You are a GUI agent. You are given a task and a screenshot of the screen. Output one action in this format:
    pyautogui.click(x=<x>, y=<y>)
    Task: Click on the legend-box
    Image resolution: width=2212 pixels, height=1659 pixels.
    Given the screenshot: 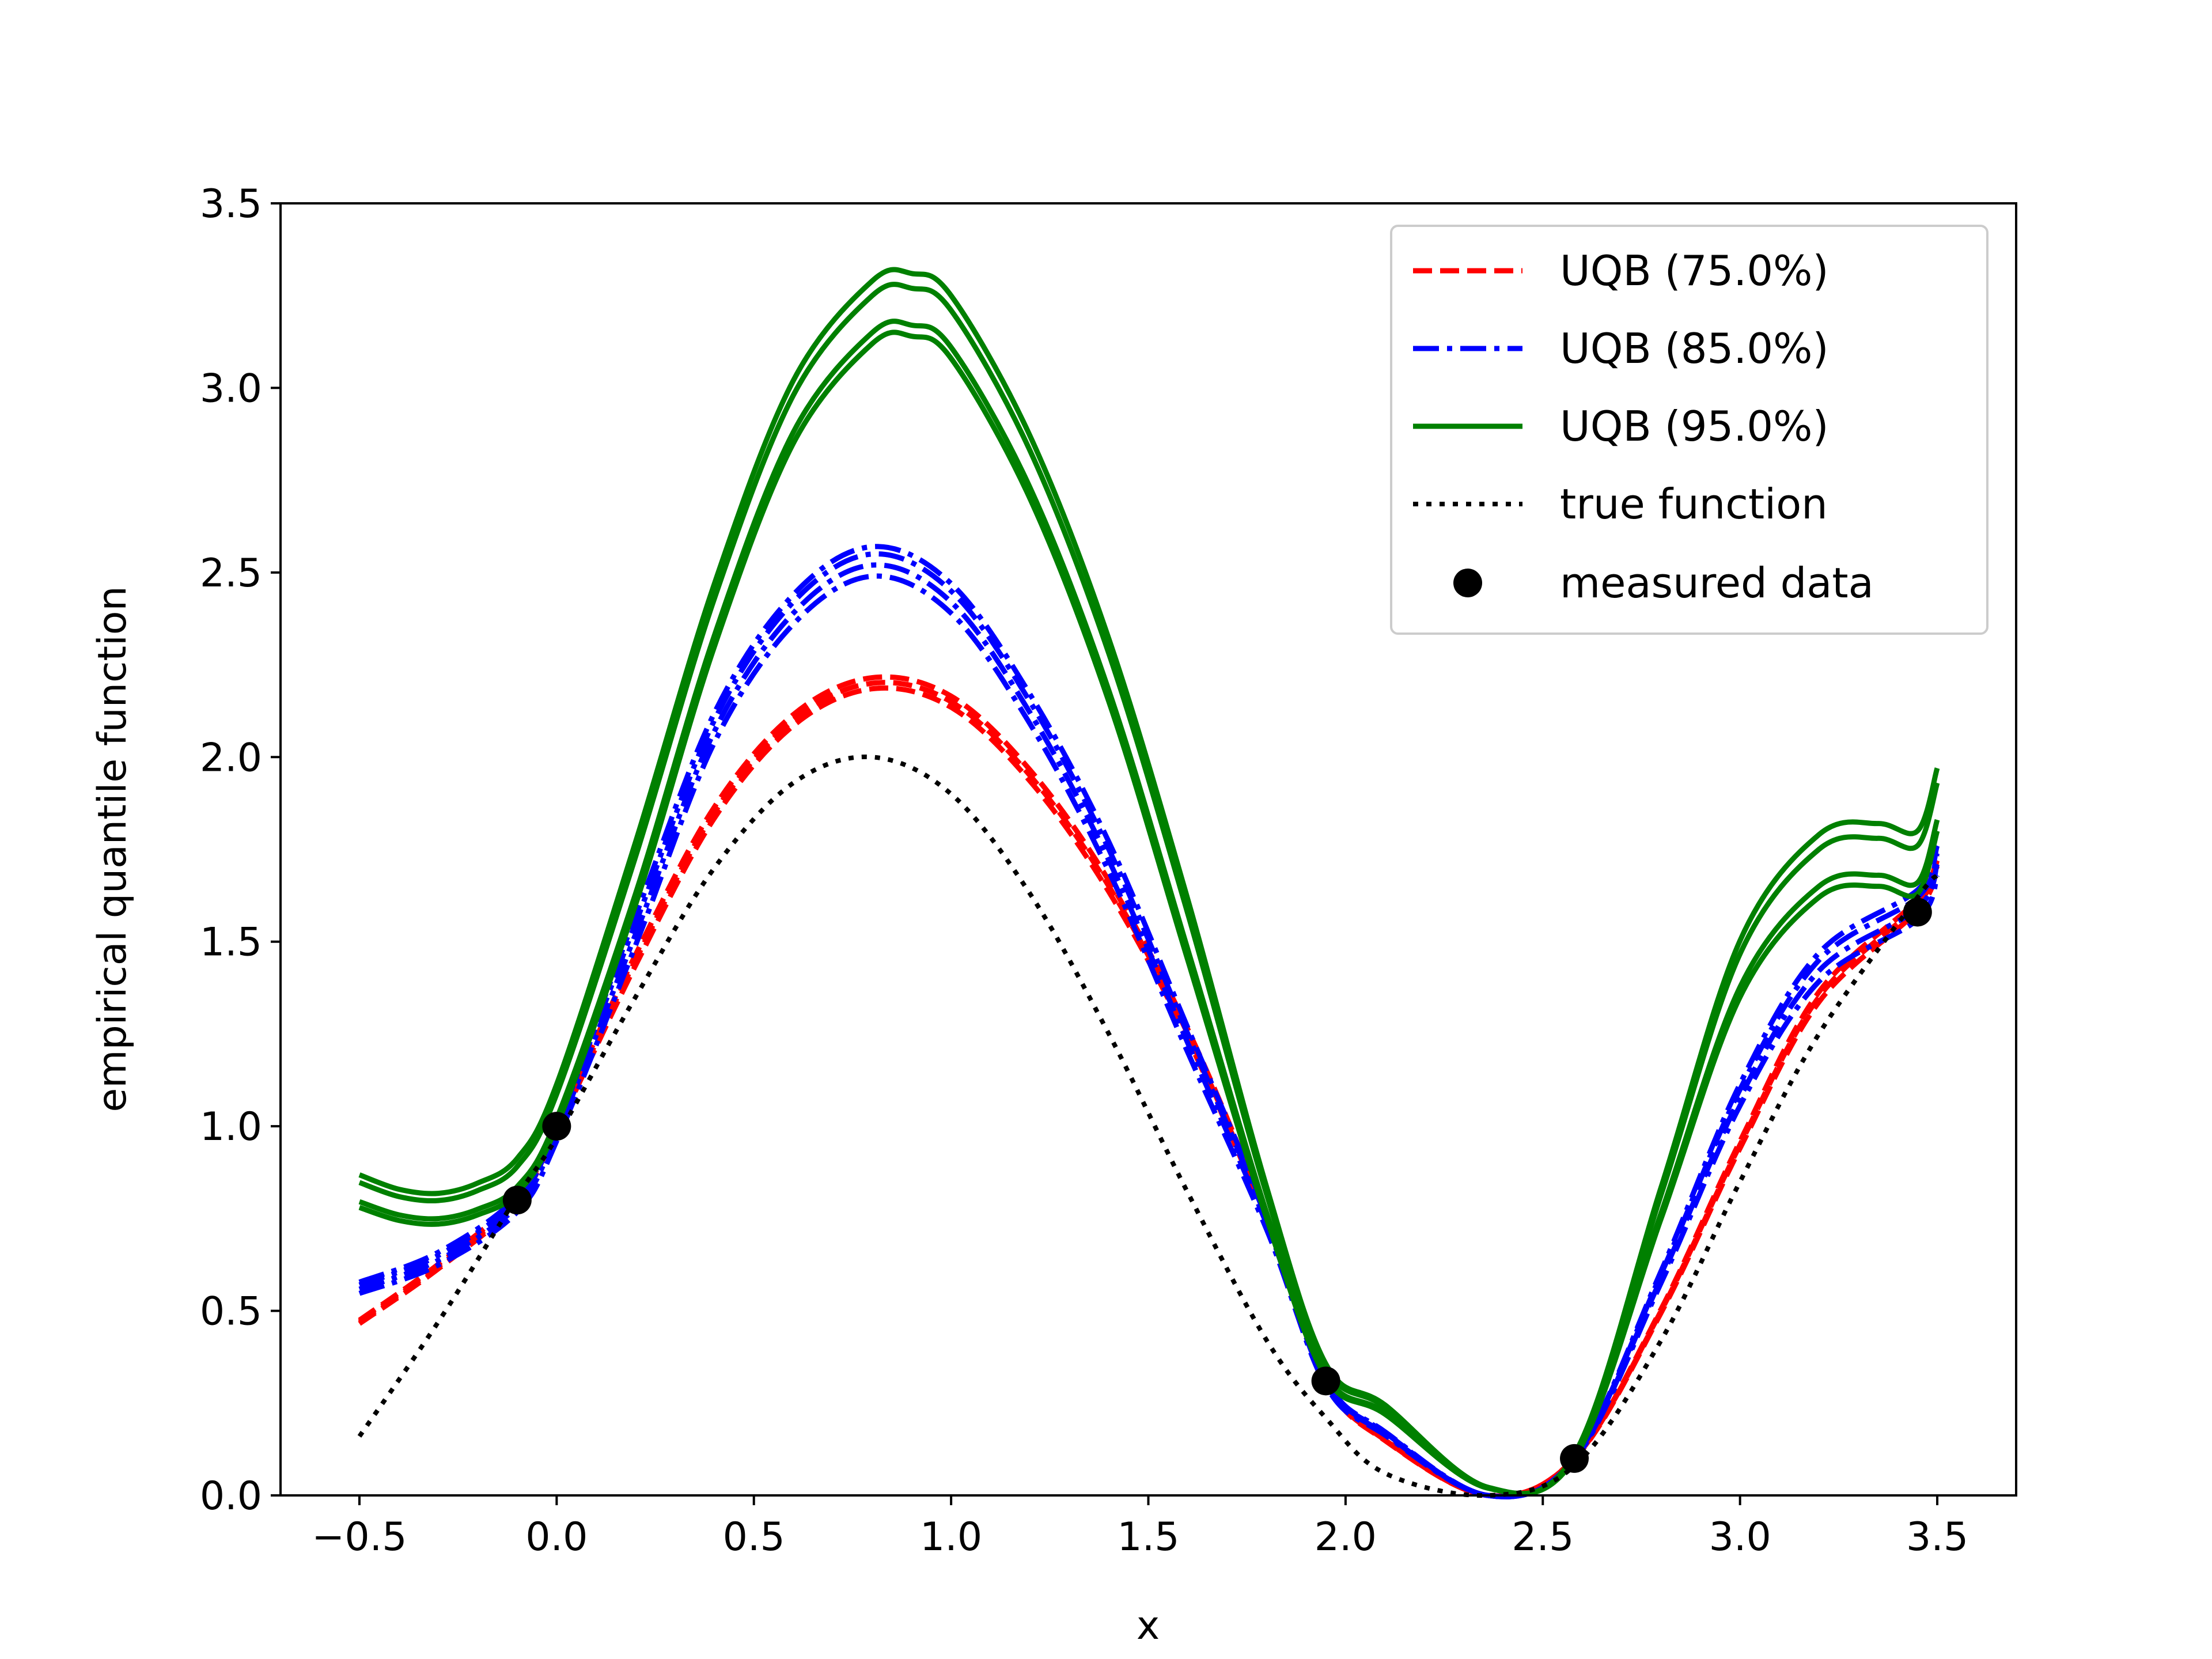 What is the action you would take?
    pyautogui.click(x=1689, y=430)
    